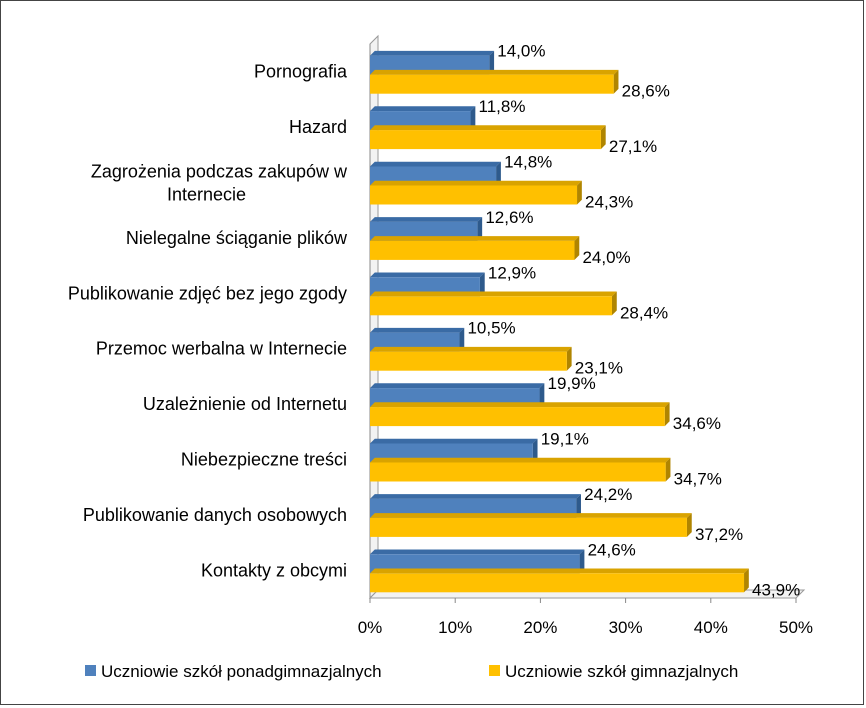  Describe the element at coordinates (509, 217) in the screenshot. I see `data-label-ponadgimnazjalne: 12,6%` at that location.